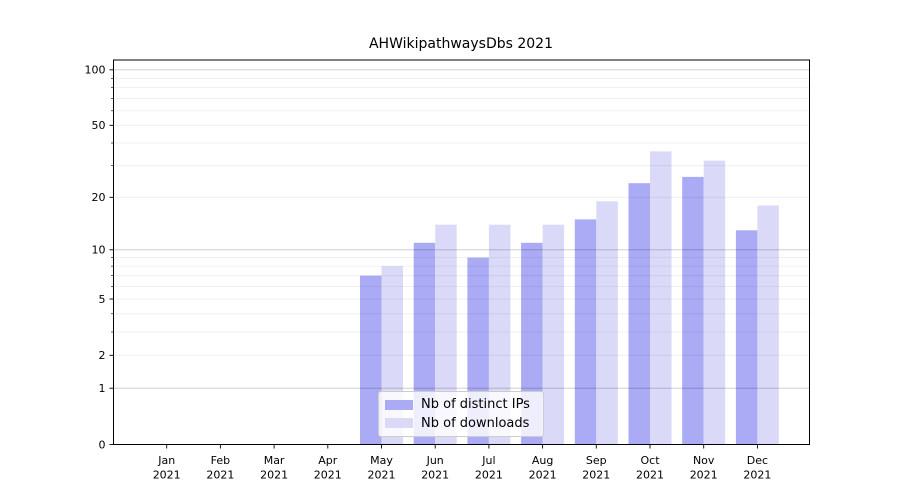 The width and height of the screenshot is (900, 500). I want to click on x-tick-label-year-dec: 2021, so click(757, 475).